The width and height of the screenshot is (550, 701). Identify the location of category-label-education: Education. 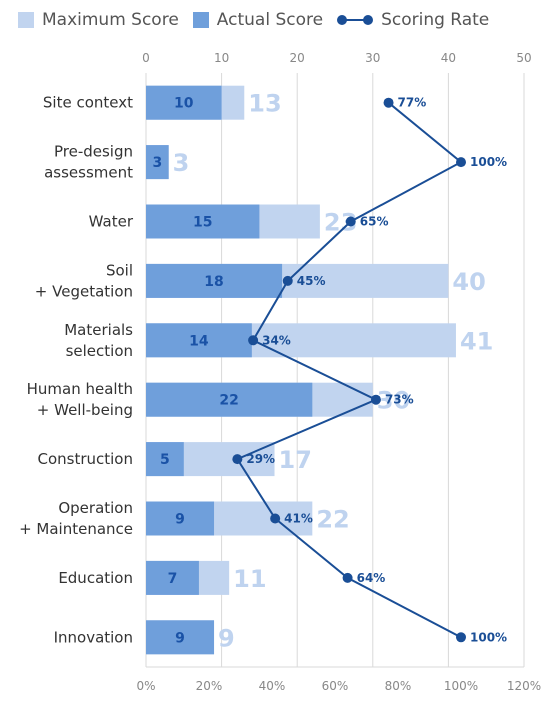
(95, 578).